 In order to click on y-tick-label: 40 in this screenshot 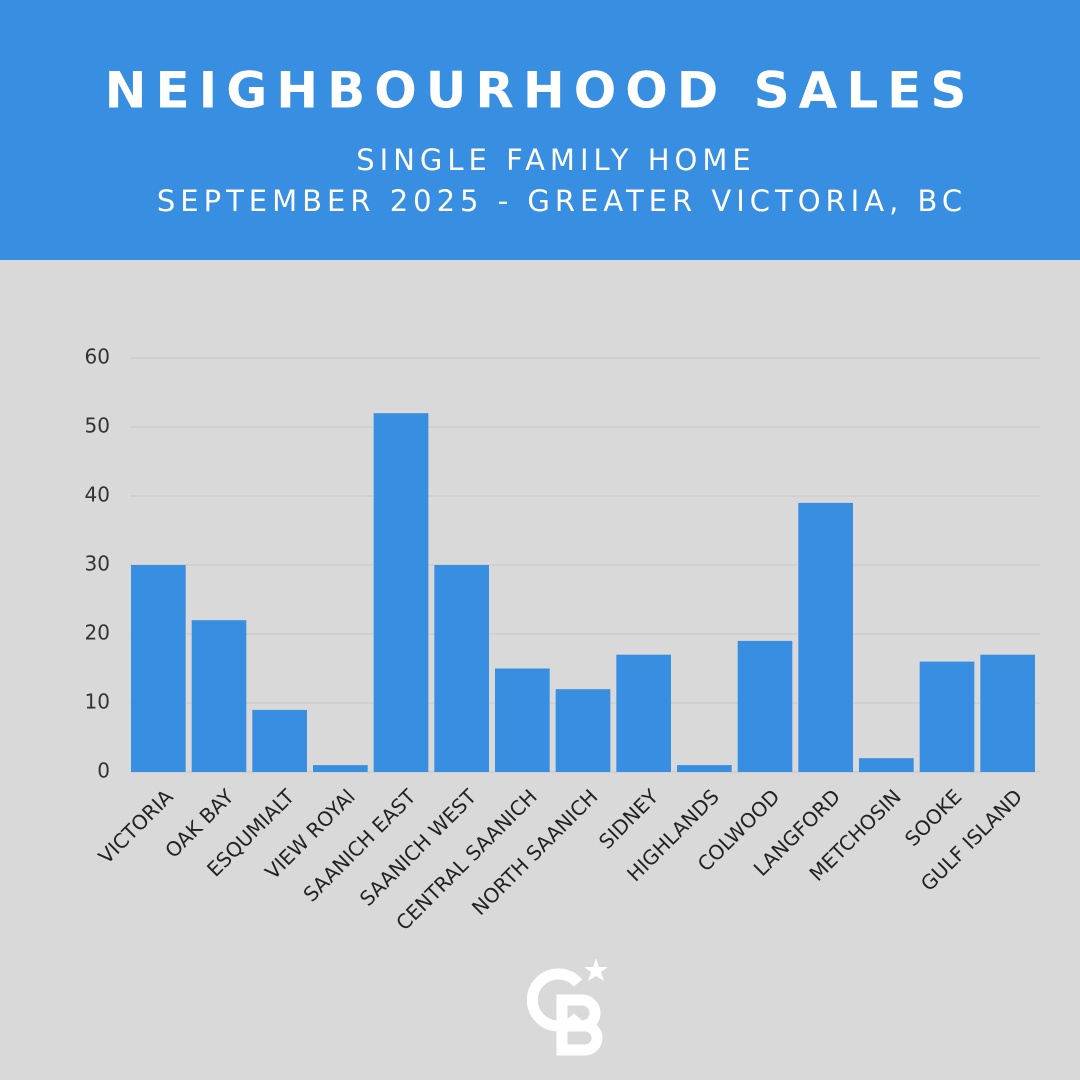, I will do `click(97, 495)`.